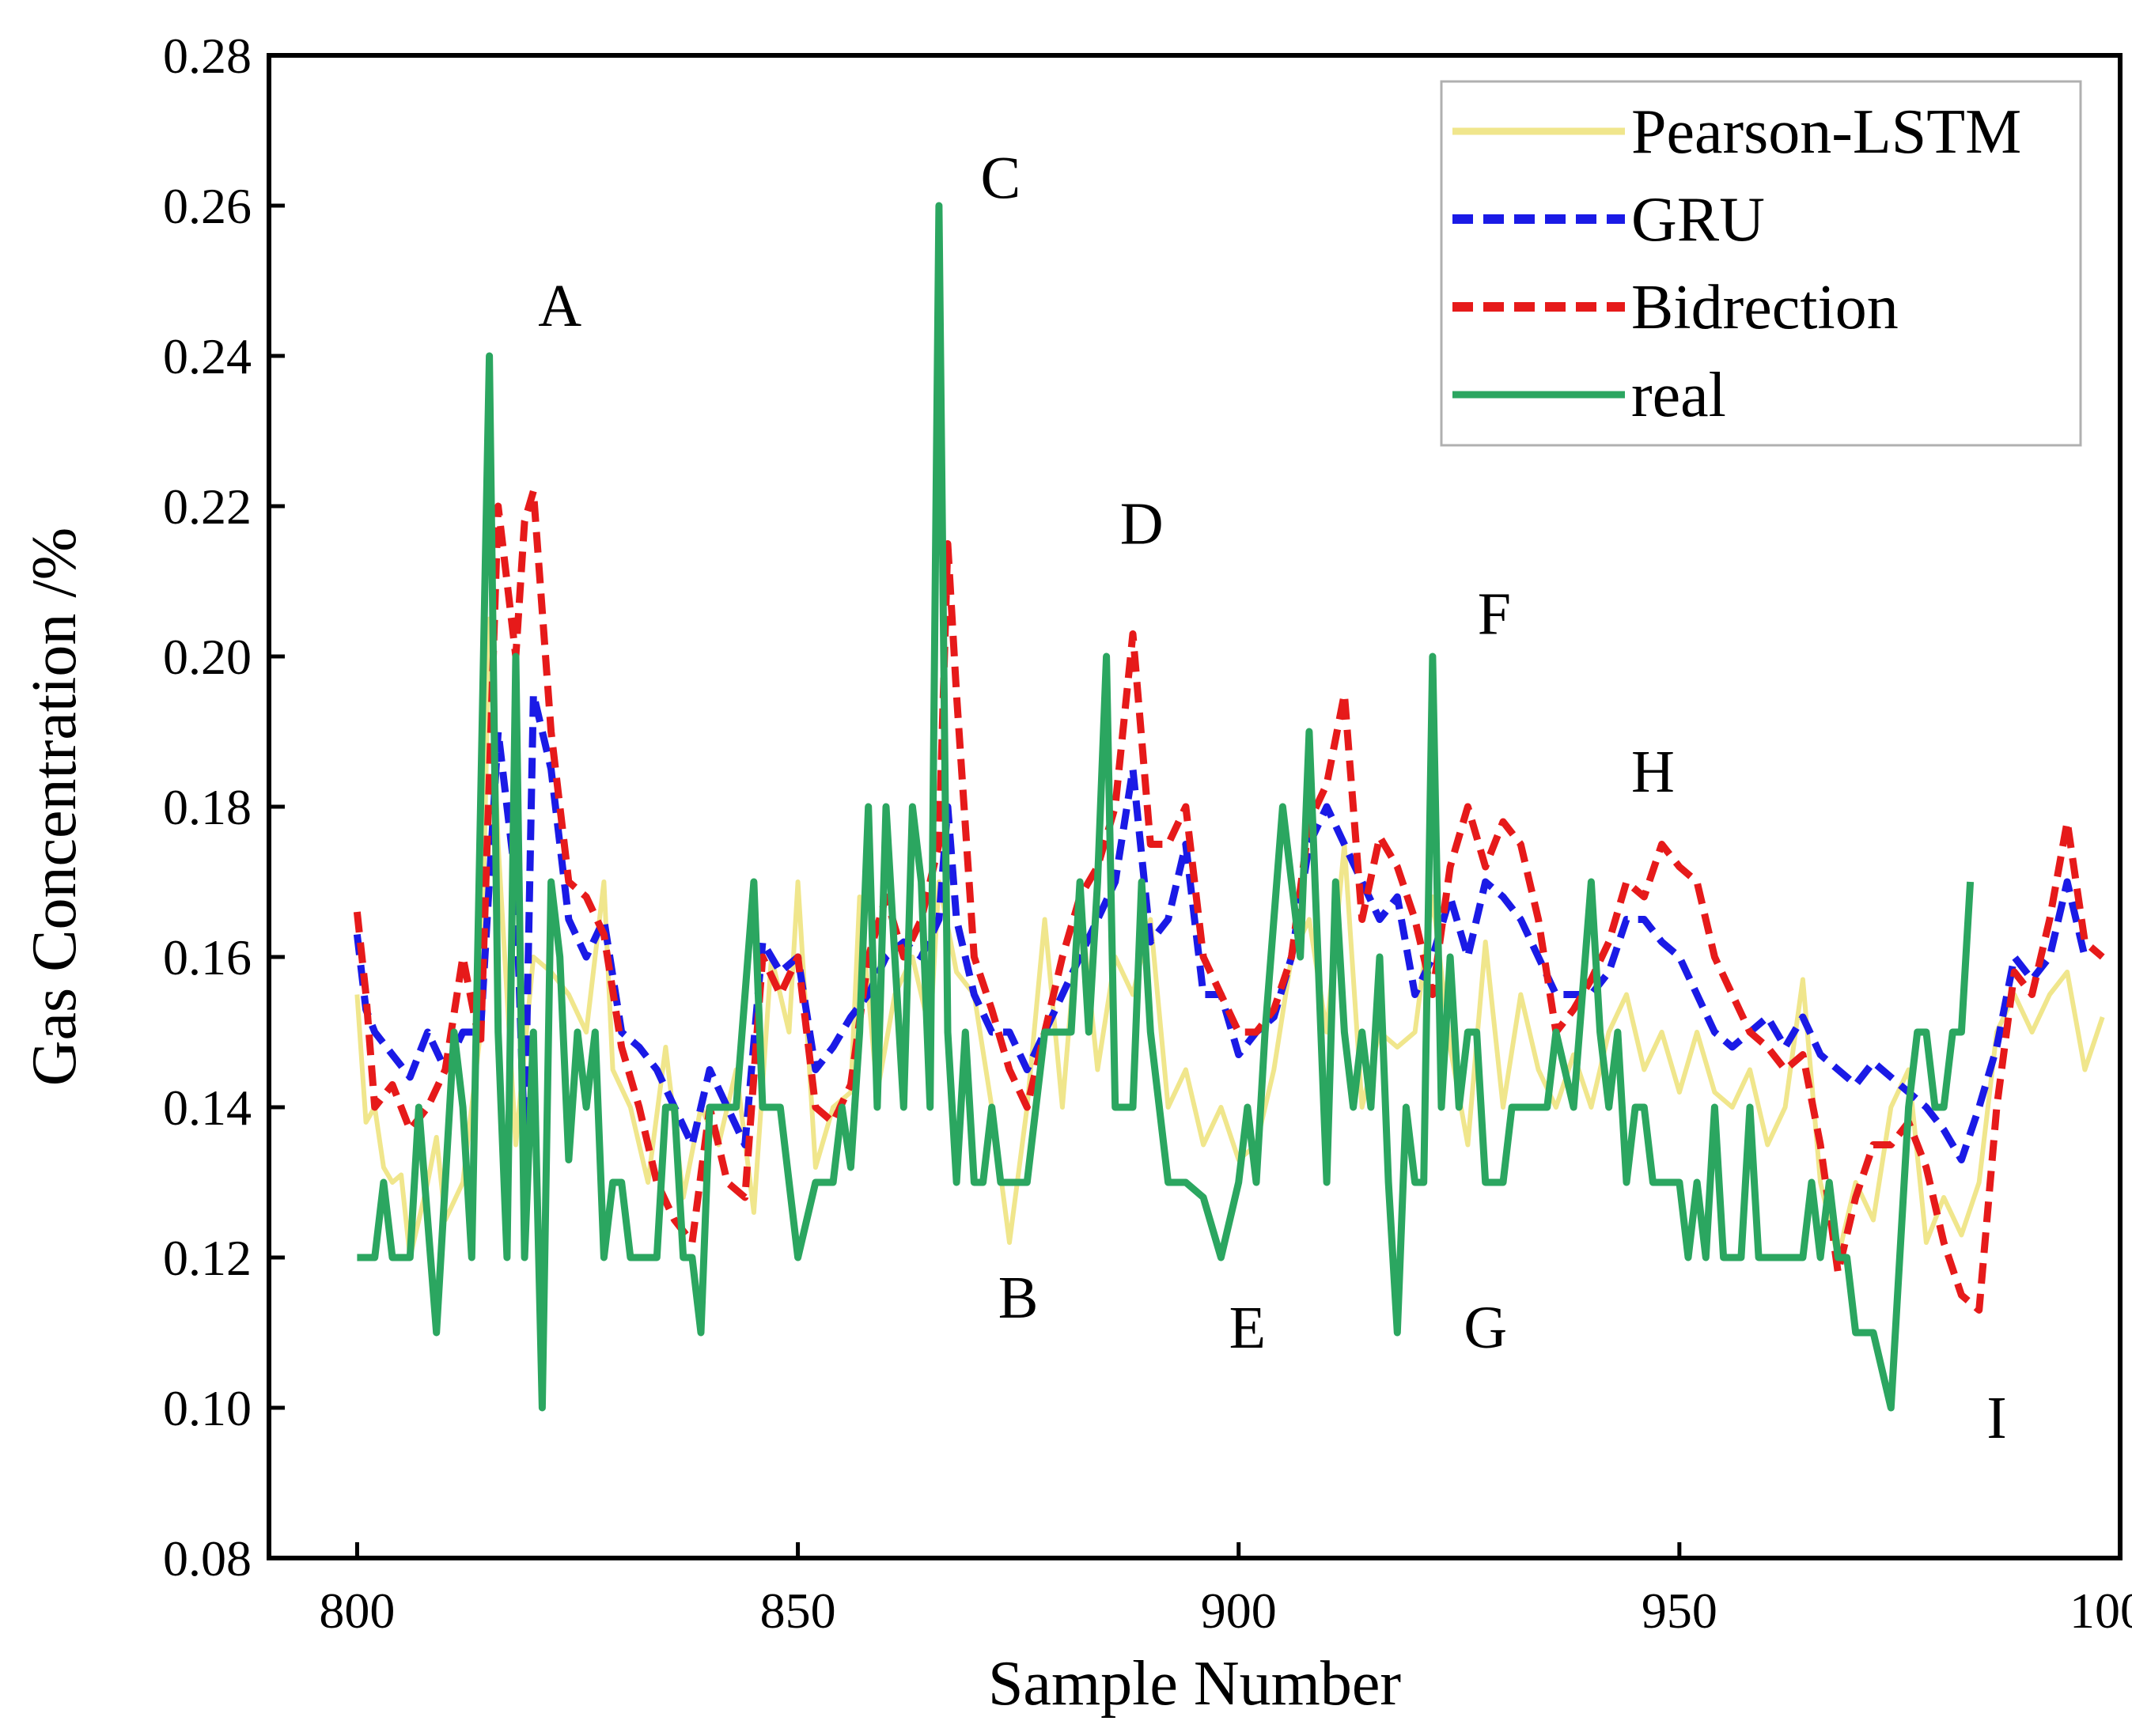 The image size is (2132, 1736). I want to click on annotation-h: H, so click(1653, 772).